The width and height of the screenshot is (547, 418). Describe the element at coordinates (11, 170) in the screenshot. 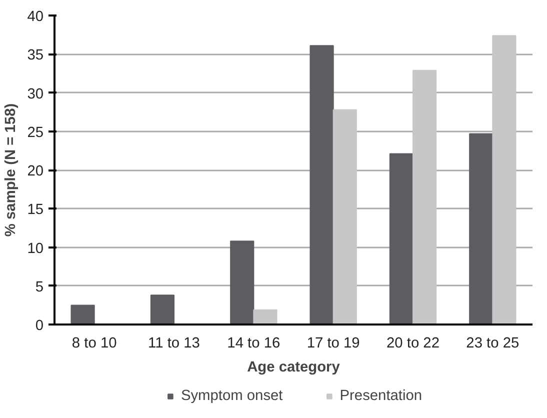

I see `y-axis-title: % sample (N = 158)` at that location.